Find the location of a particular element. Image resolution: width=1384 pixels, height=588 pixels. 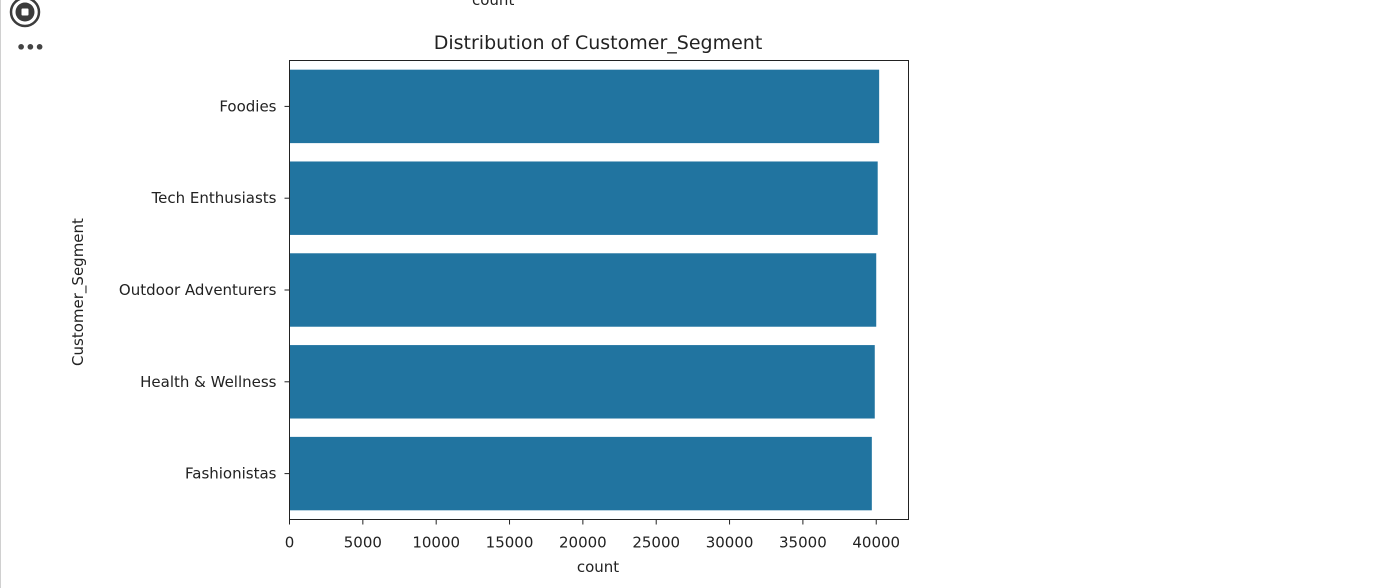

x-tick-label: 25000 is located at coordinates (656, 543).